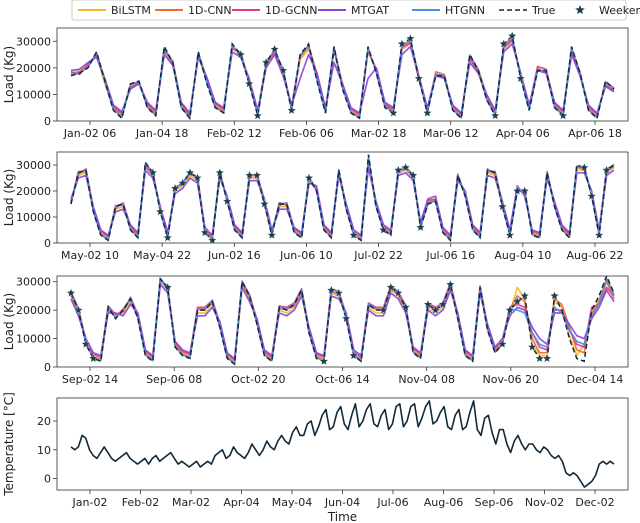 This screenshot has width=640, height=523. What do you see at coordinates (174, 379) in the screenshot?
I see `x-tick-label: Sep-06 08` at bounding box center [174, 379].